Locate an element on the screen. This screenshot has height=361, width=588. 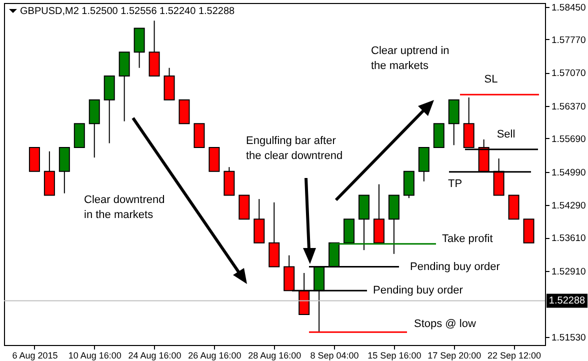
x-tick-label: 6 Aug 2015 is located at coordinates (35, 355).